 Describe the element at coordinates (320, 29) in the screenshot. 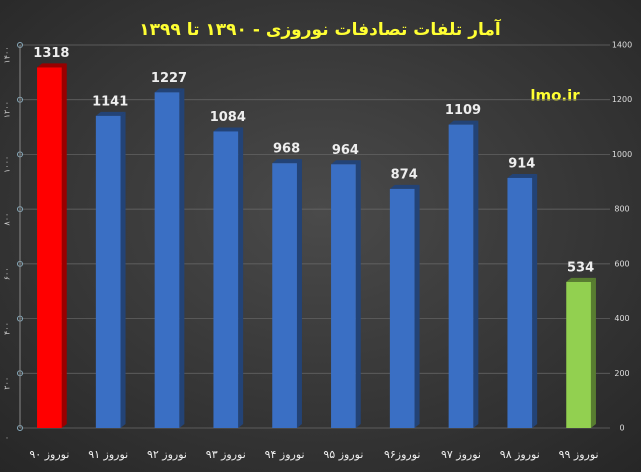

I see `chart-title: آمار تلفات تصادفات نوروزی - ۱۳۹۰ تا ۱۳۹۹` at that location.